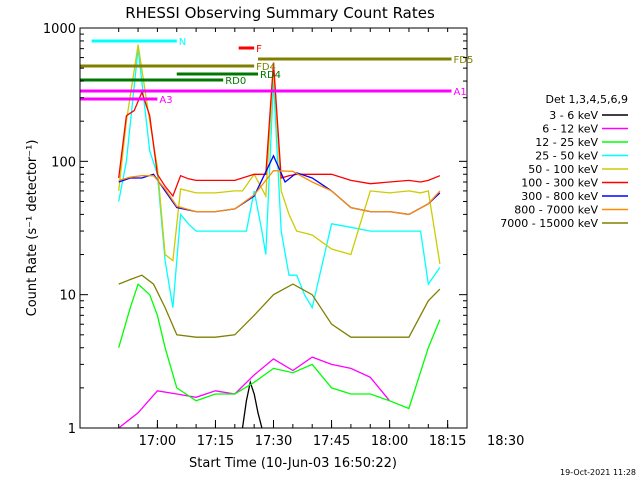 This screenshot has height=480, width=640. Describe the element at coordinates (331, 441) in the screenshot. I see `x-tick-label: 17:45` at that location.